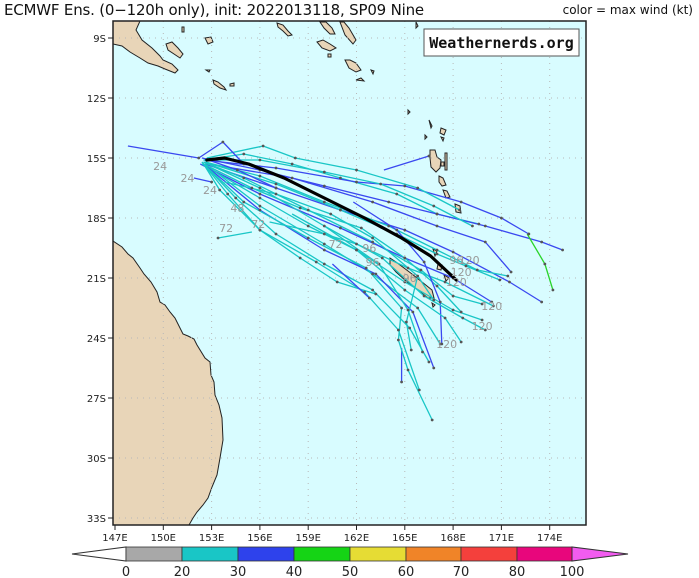 Image resolution: width=699 pixels, height=578 pixels. What do you see at coordinates (572, 571) in the screenshot?
I see `colorbar-label: 100` at bounding box center [572, 571].